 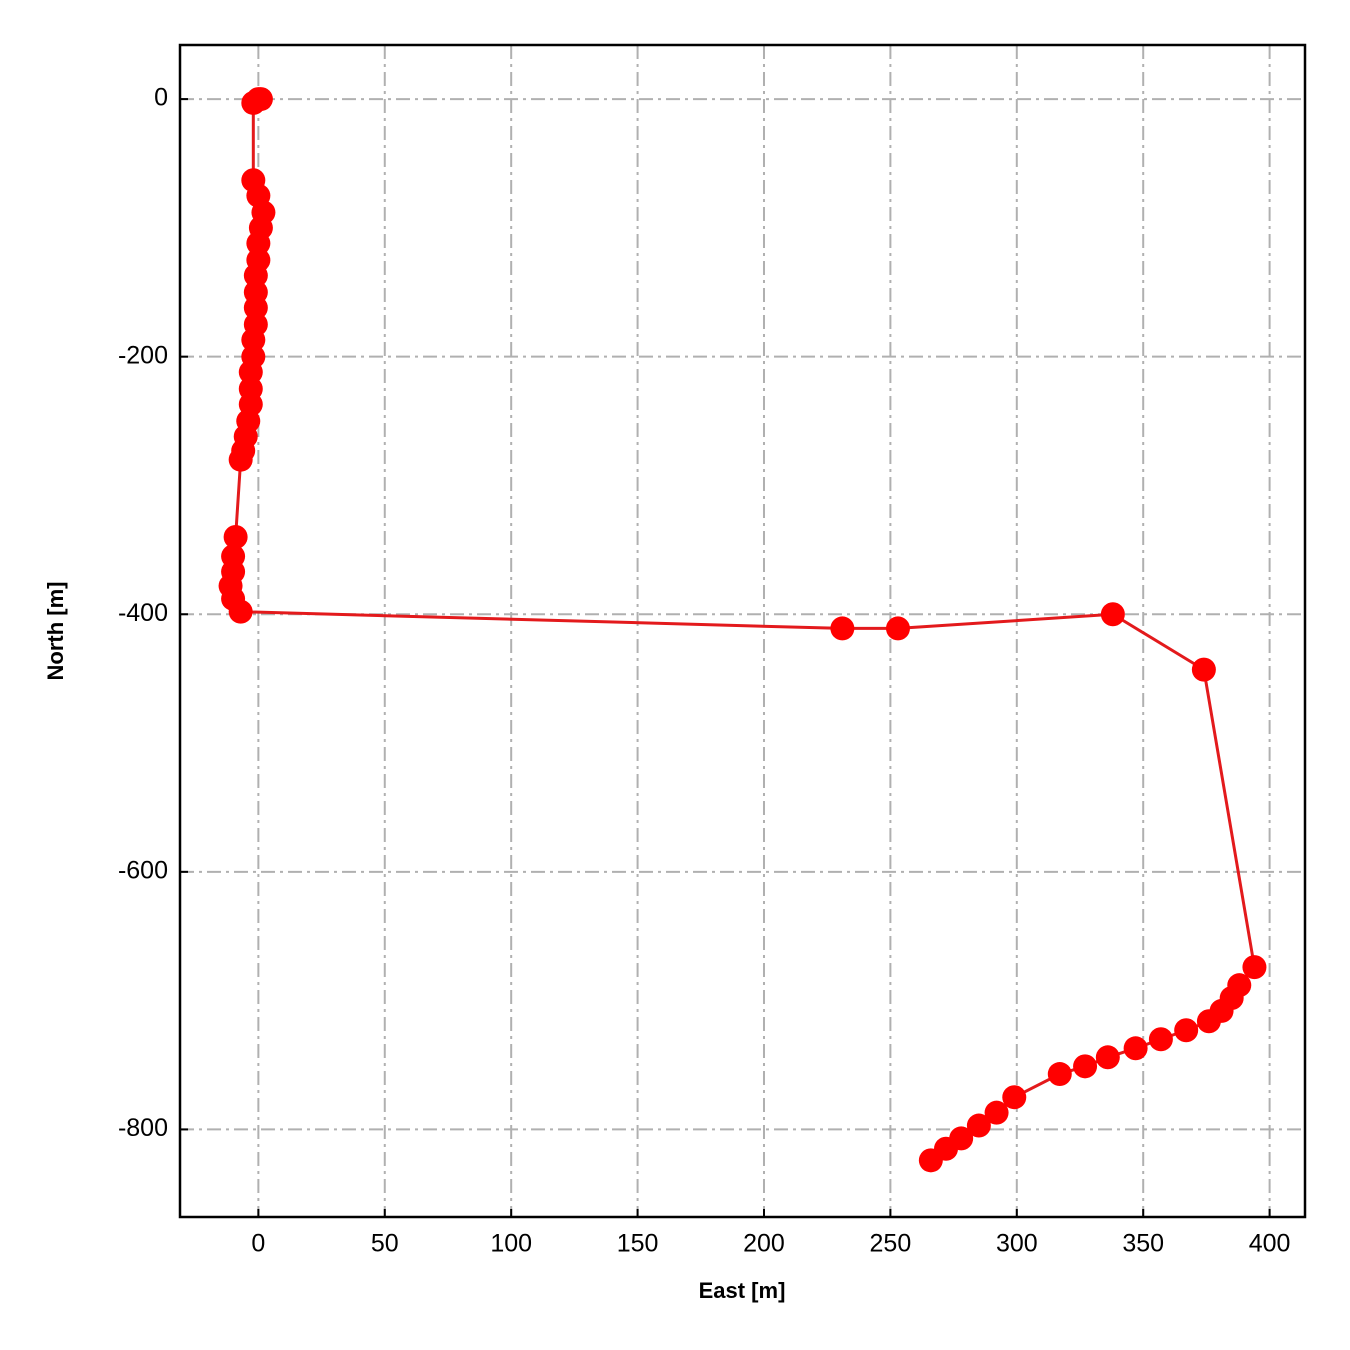 I want to click on x-tick-label: 200, so click(x=764, y=1244).